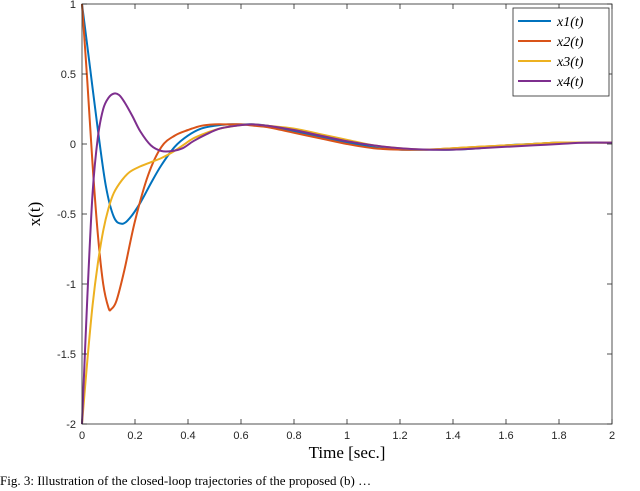 This screenshot has width=640, height=491. Describe the element at coordinates (399, 436) in the screenshot. I see `x-tick-label: 1.2` at that location.